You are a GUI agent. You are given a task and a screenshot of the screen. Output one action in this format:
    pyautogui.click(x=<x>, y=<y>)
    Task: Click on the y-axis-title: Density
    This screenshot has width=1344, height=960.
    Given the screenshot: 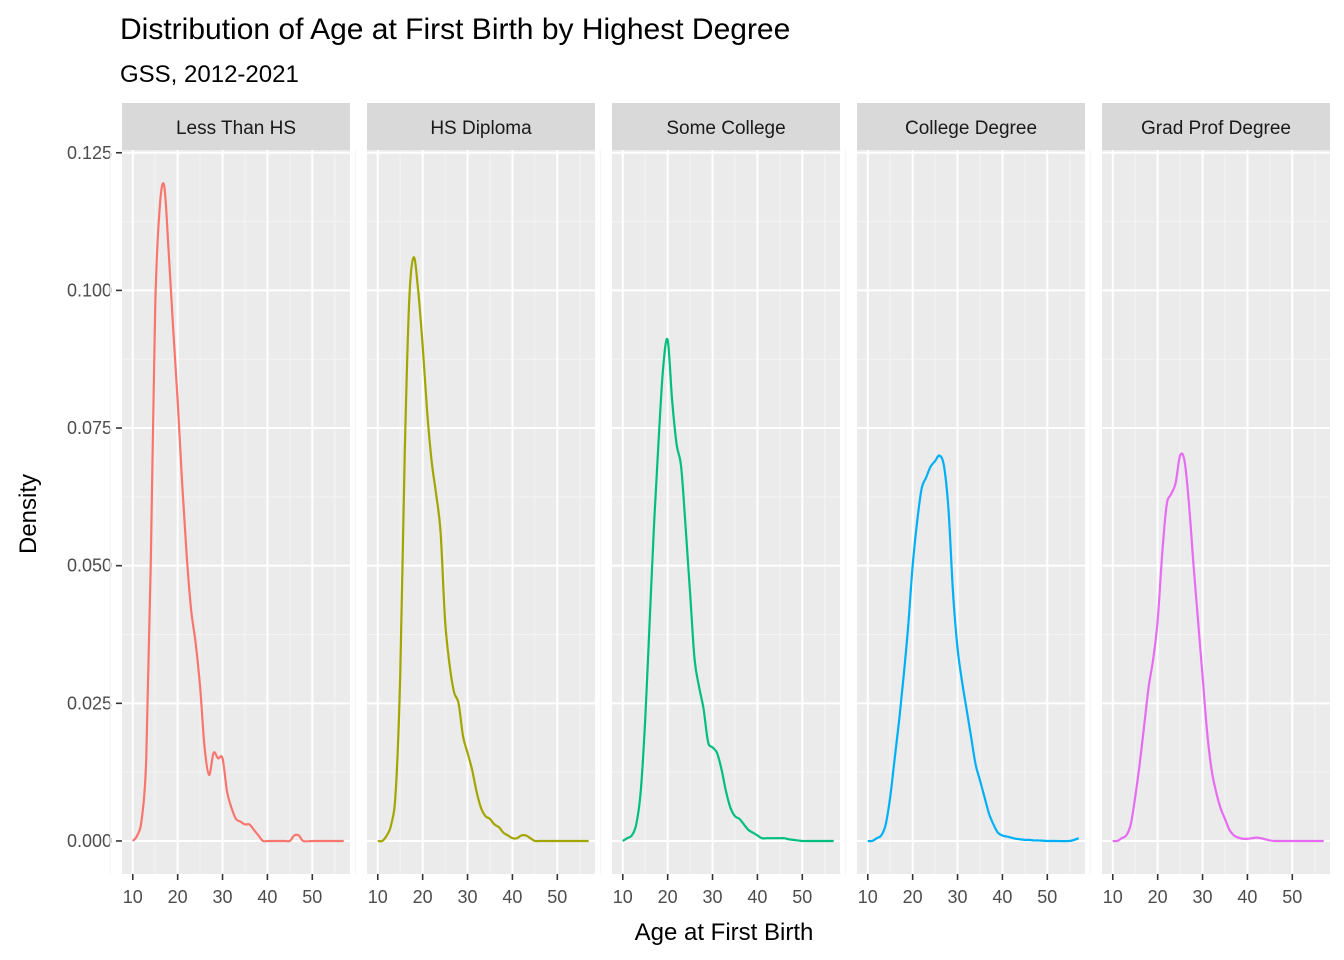 What is the action you would take?
    pyautogui.click(x=28, y=514)
    